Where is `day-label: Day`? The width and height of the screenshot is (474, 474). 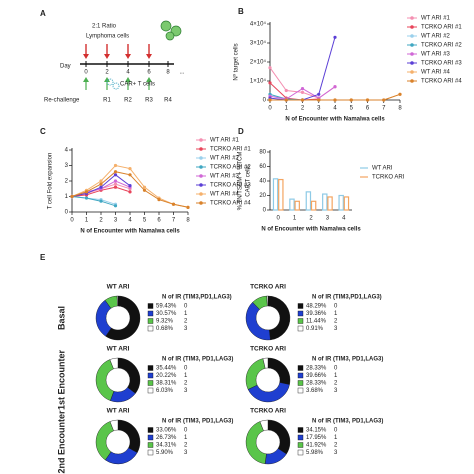 day-label: Day is located at coordinates (65, 67).